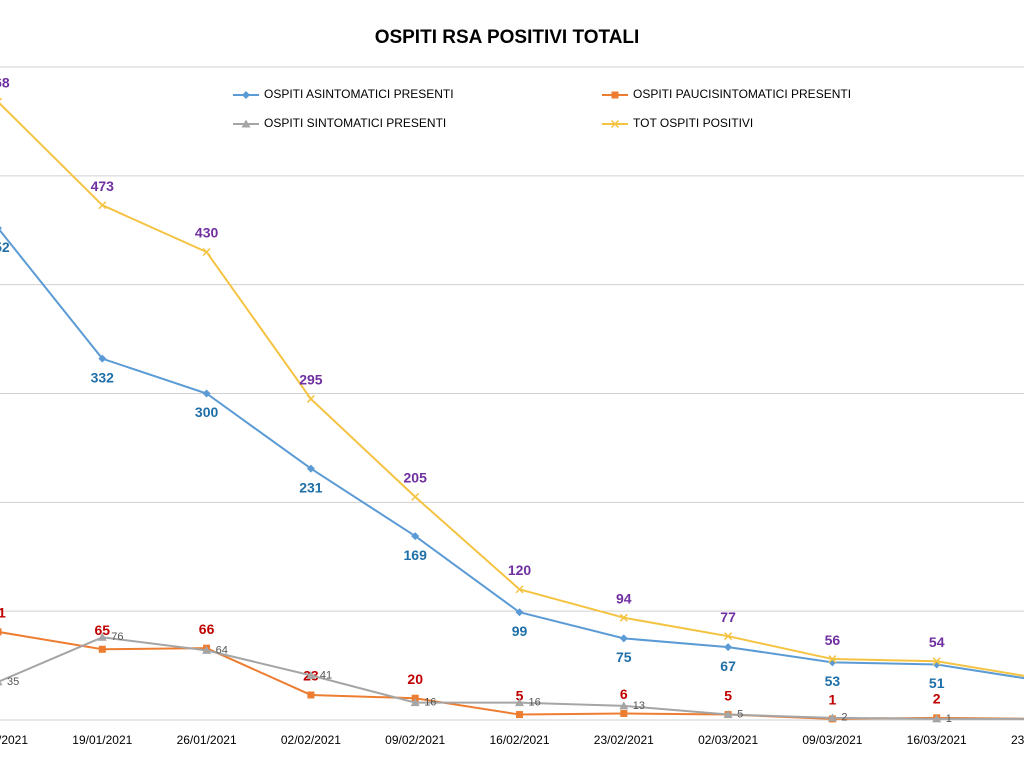 Image resolution: width=1024 pixels, height=768 pixels. What do you see at coordinates (103, 377) in the screenshot?
I see `data-label: 332` at bounding box center [103, 377].